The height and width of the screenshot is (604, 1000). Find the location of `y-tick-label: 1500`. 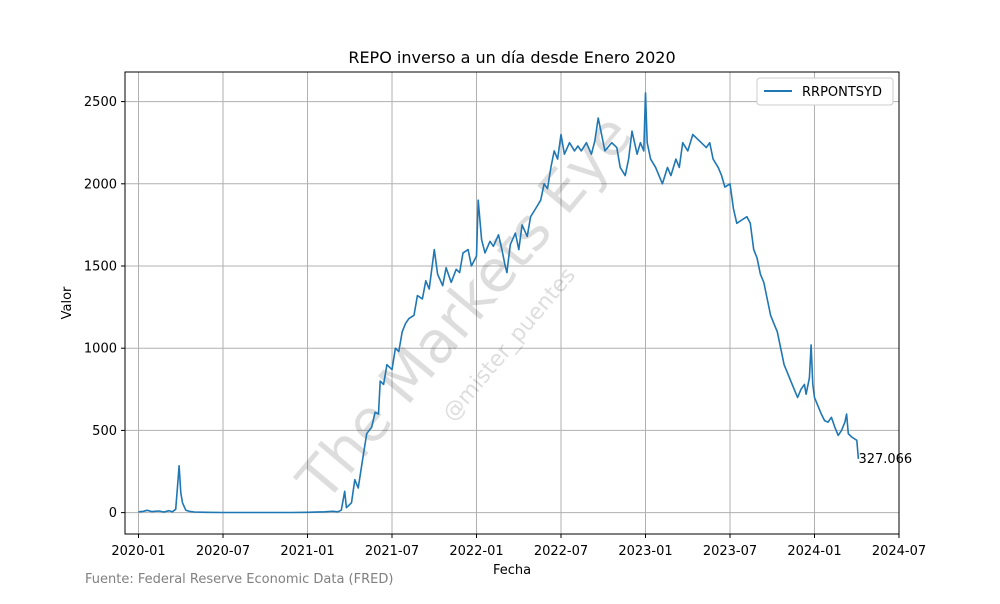

y-tick-label: 1500 is located at coordinates (100, 267).